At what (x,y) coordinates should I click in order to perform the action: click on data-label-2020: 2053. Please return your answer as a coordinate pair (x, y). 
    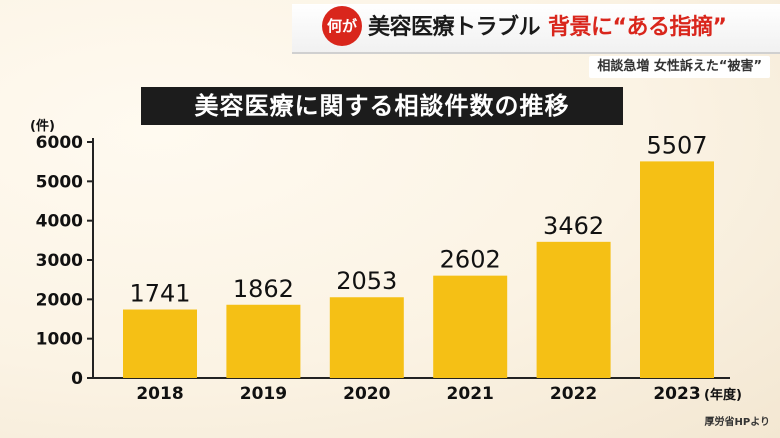
    Looking at the image, I should click on (366, 281).